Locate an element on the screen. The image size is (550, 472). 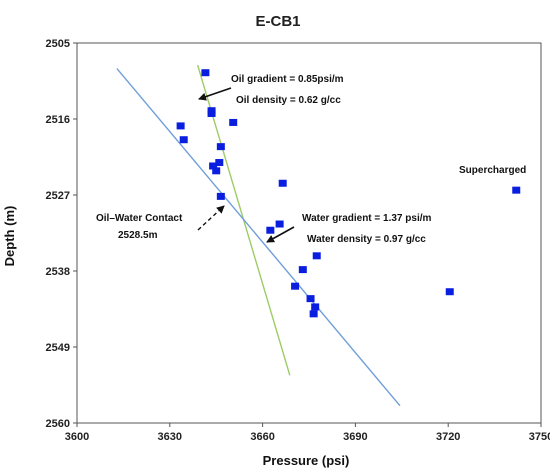
water-gradient-label: Water gradient = 1.37 psi/m is located at coordinates (367, 218).